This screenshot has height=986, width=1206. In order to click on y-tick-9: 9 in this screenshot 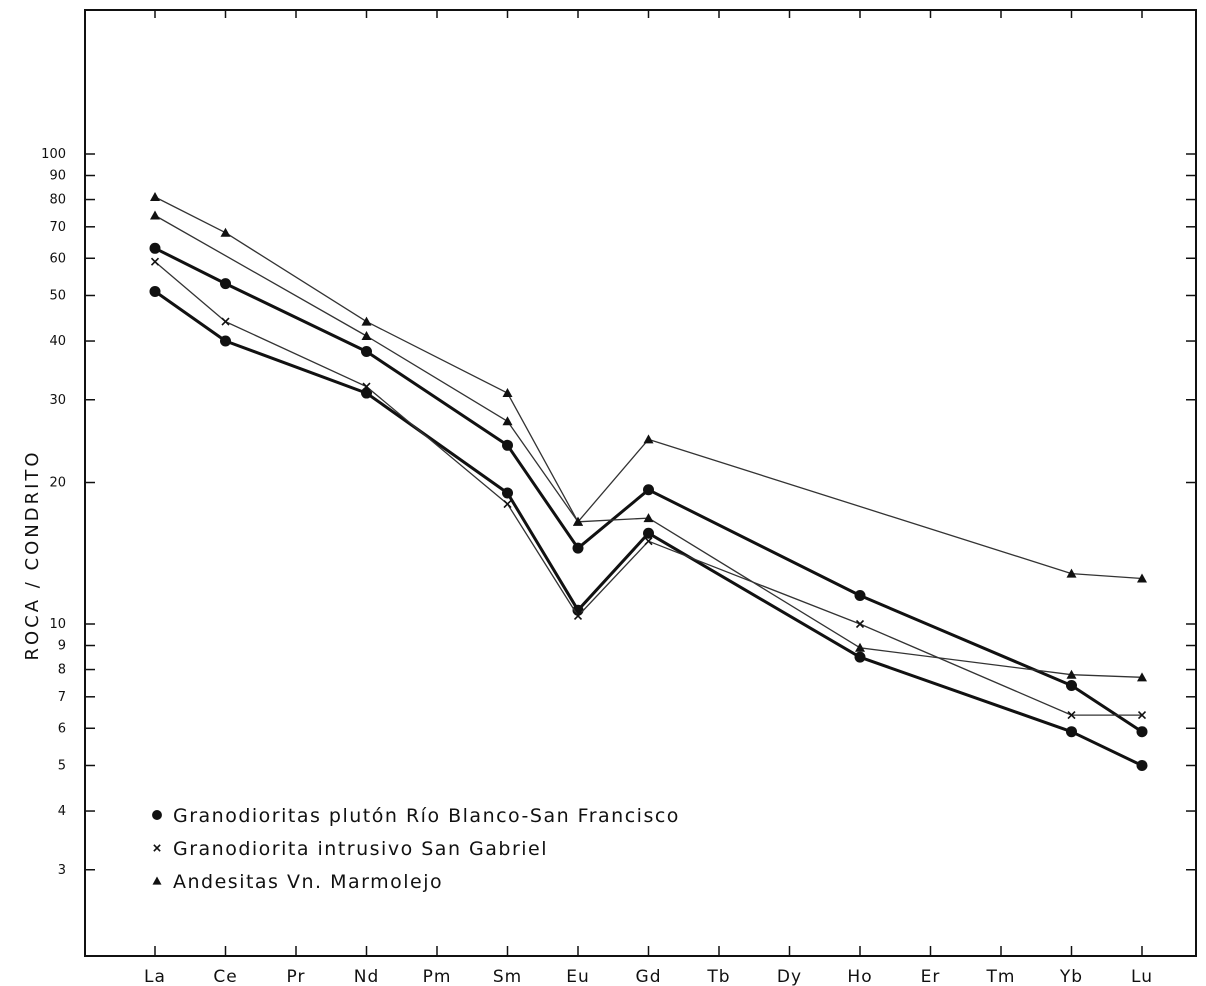, I will do `click(627, 646)`.